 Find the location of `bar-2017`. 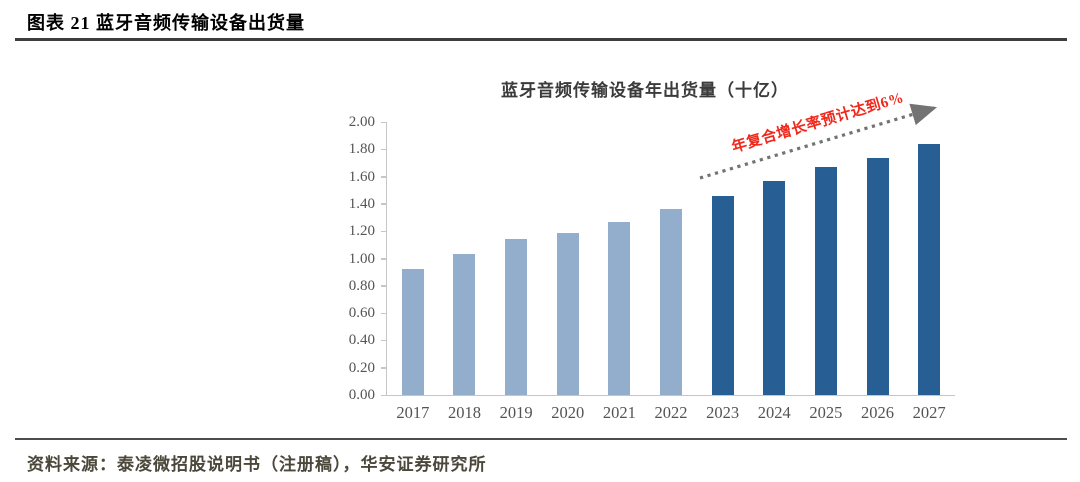

bar-2017 is located at coordinates (412, 332).